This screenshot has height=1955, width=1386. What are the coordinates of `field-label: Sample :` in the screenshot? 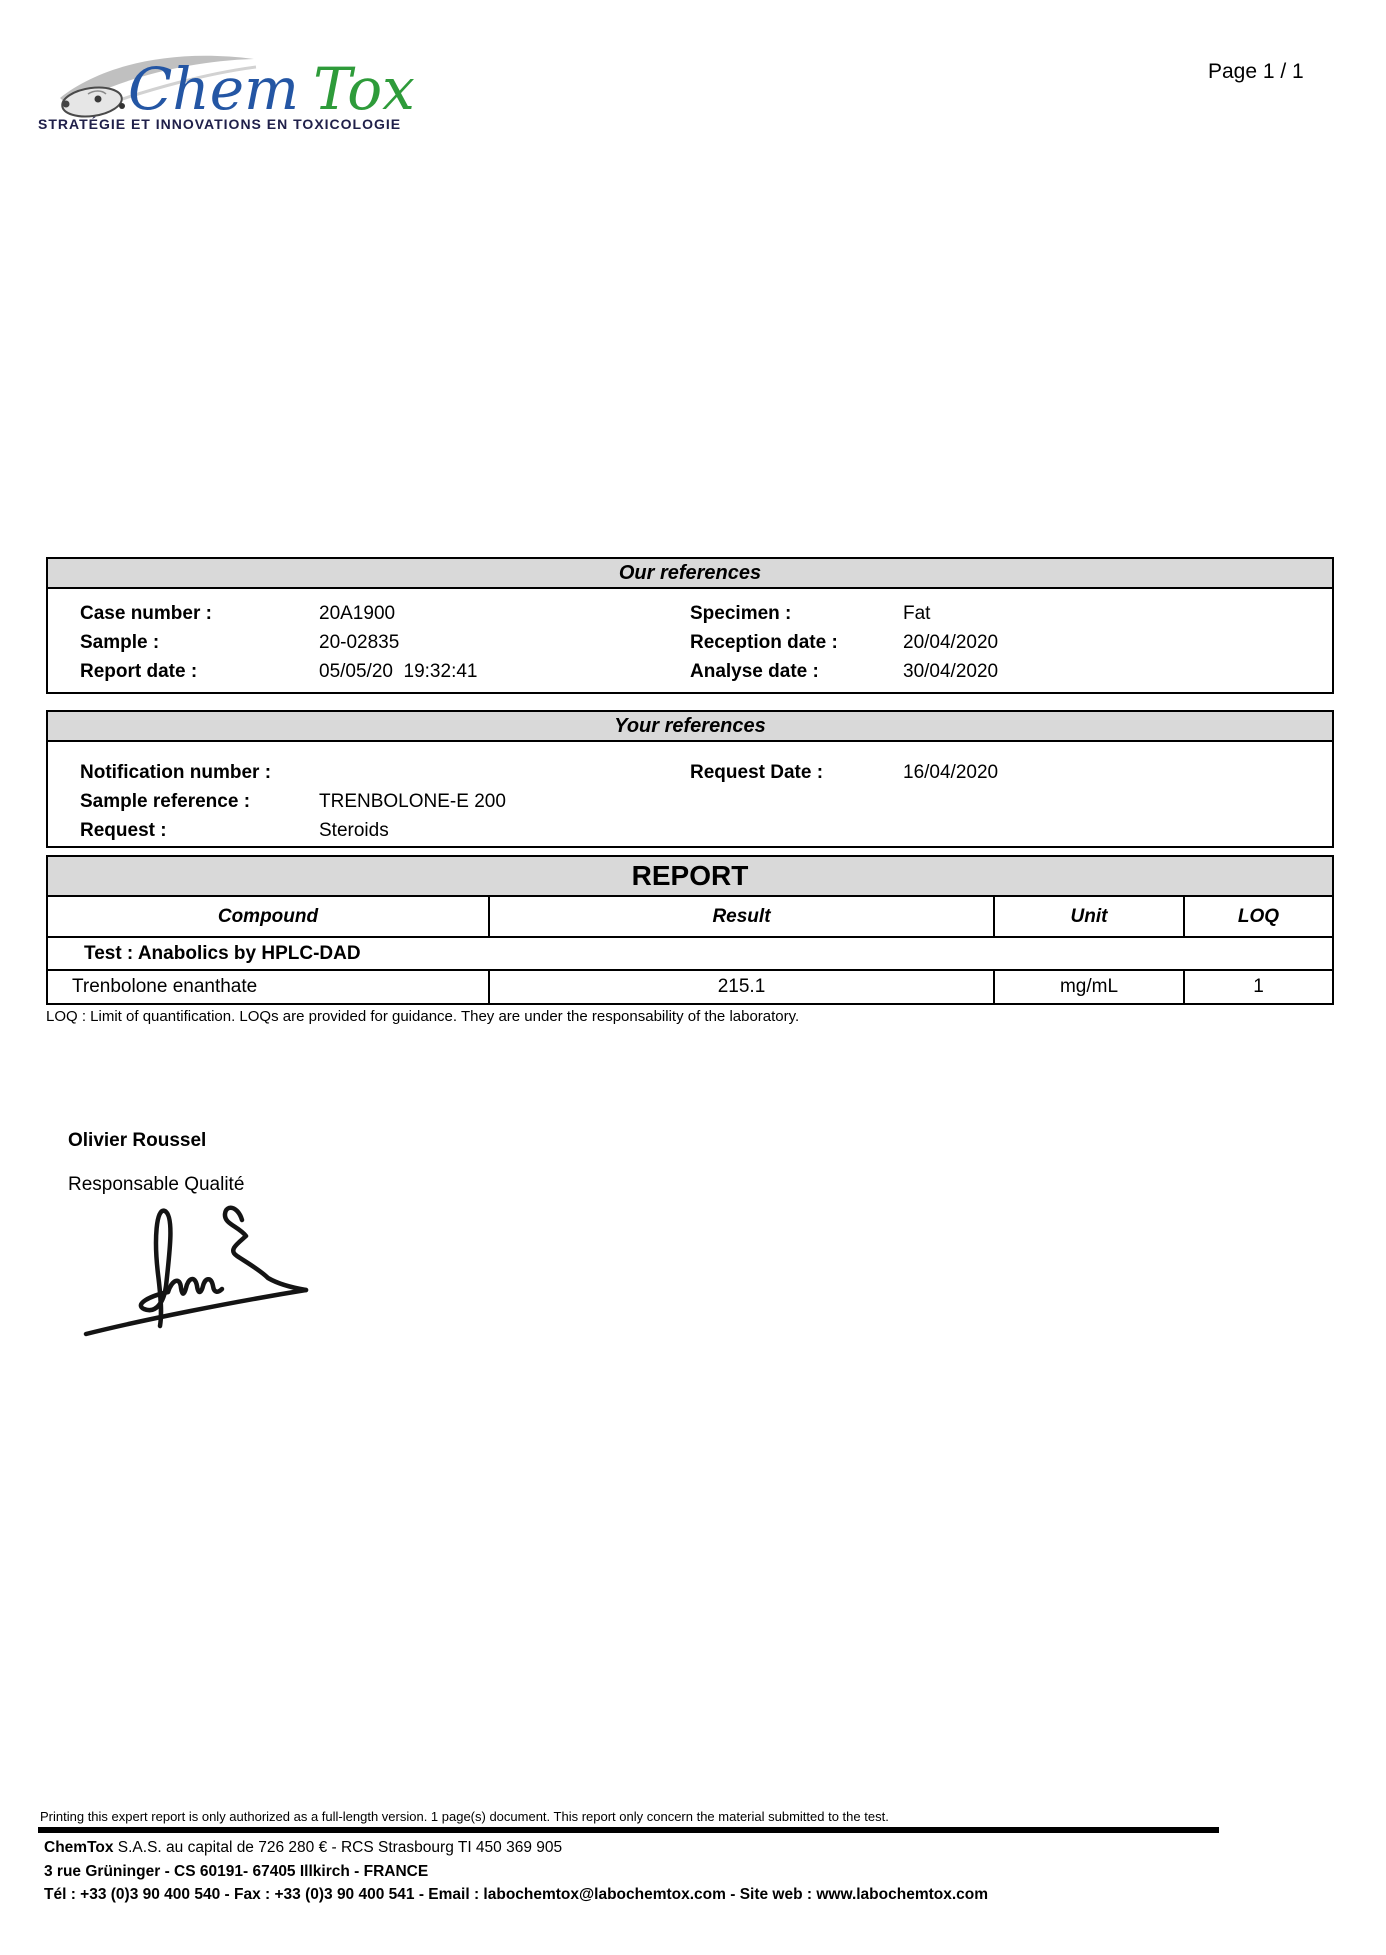 It's located at (120, 642).